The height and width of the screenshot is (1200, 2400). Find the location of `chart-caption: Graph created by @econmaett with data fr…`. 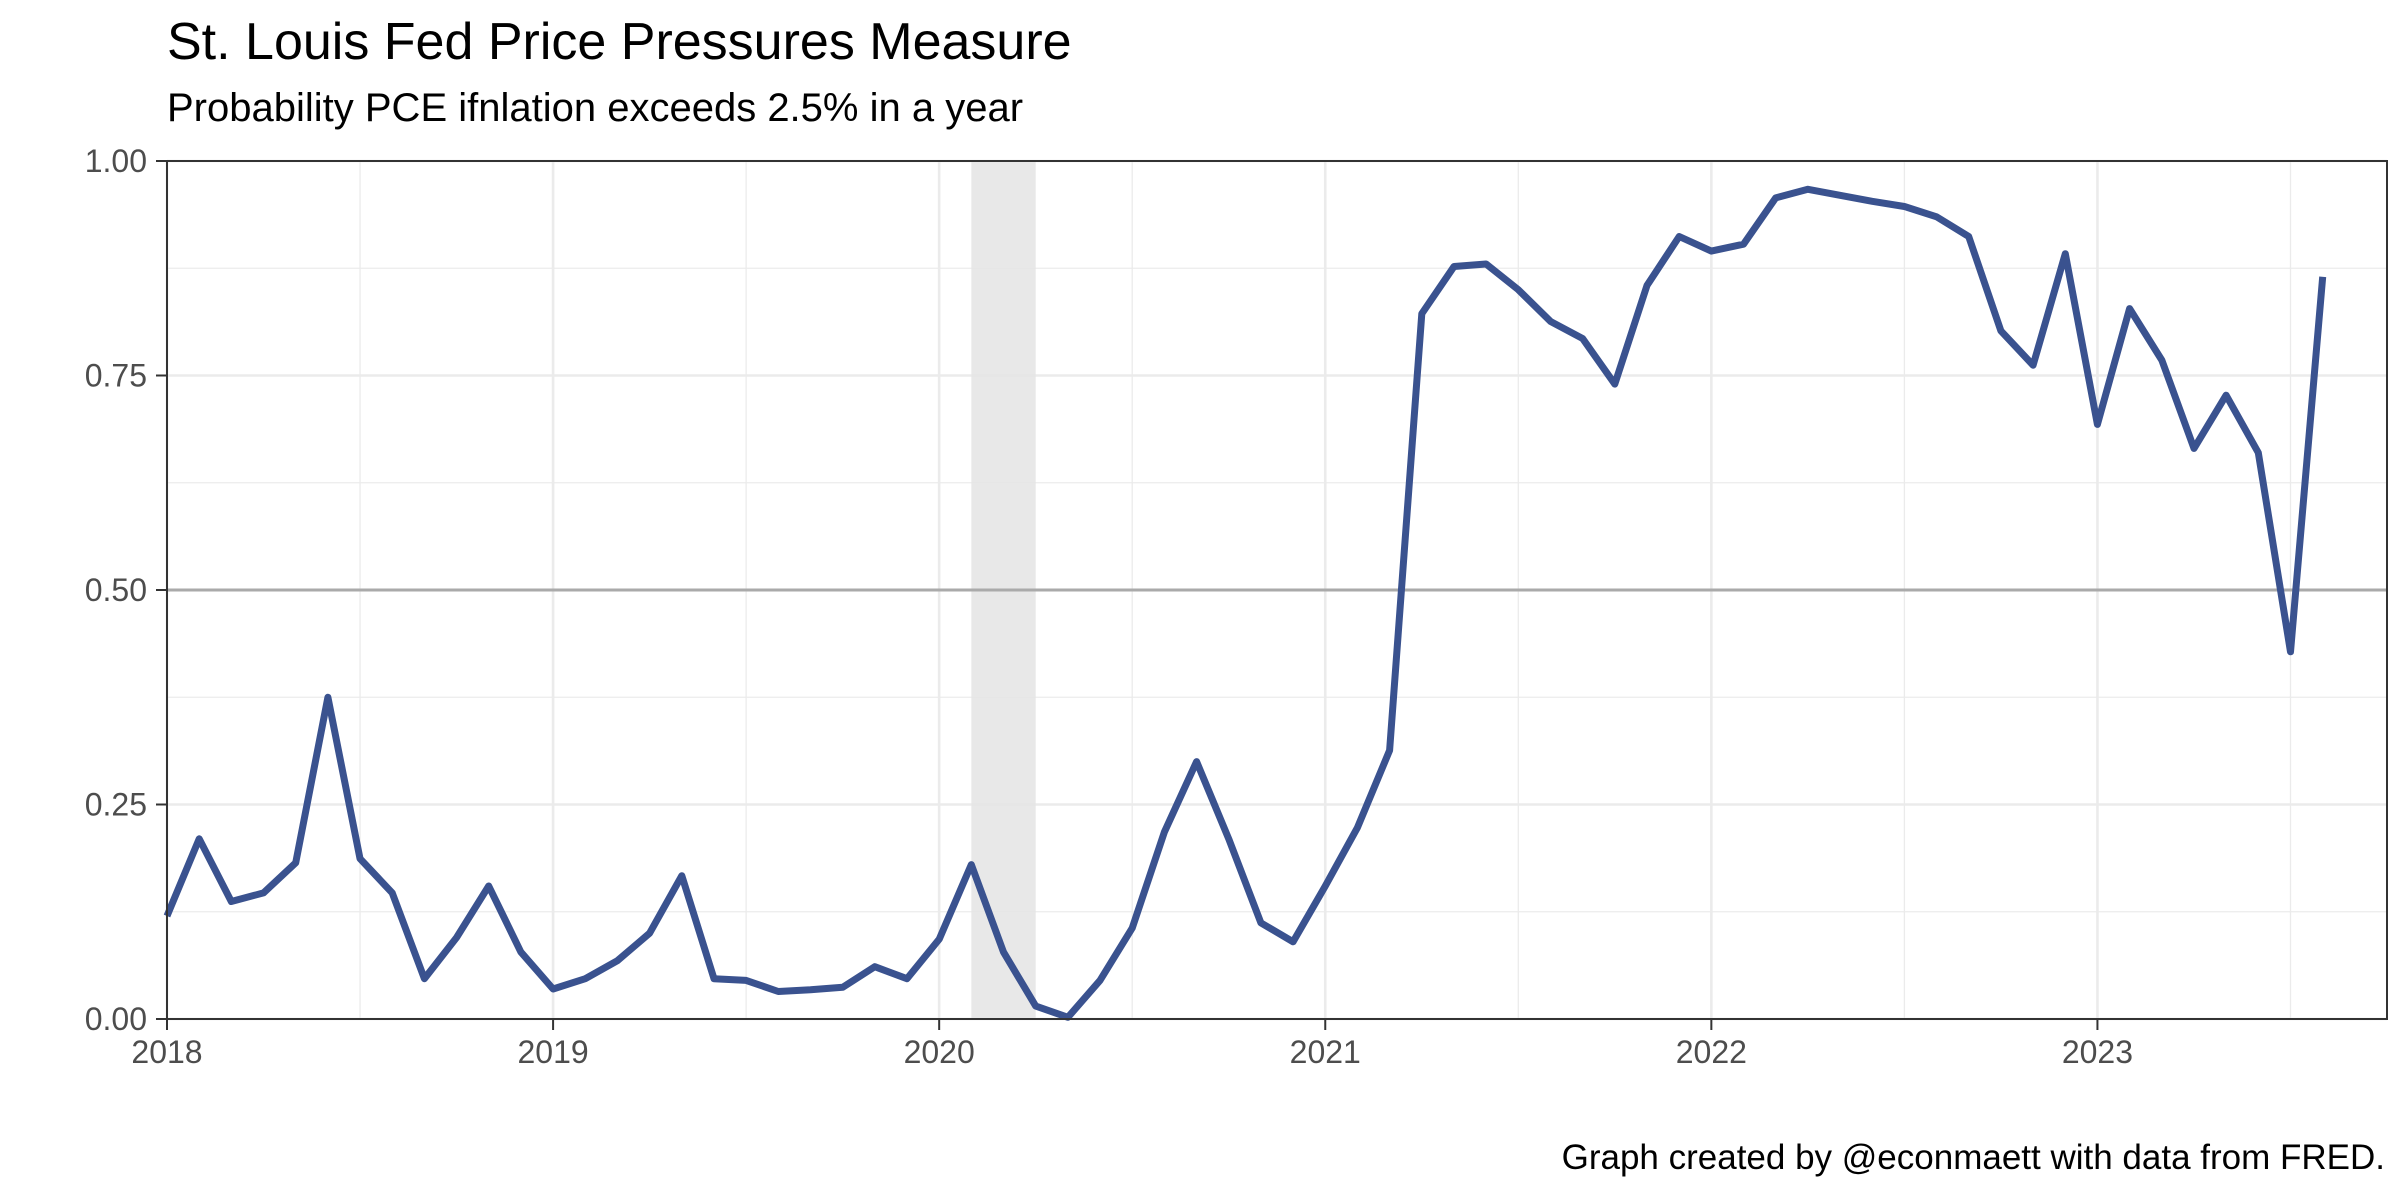

chart-caption: Graph created by @econmaett with data fr… is located at coordinates (1973, 1157).